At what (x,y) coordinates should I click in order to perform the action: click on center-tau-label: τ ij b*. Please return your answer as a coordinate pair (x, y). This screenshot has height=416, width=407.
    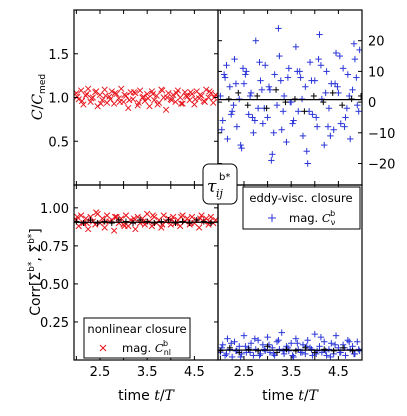
    Looking at the image, I should click on (220, 184).